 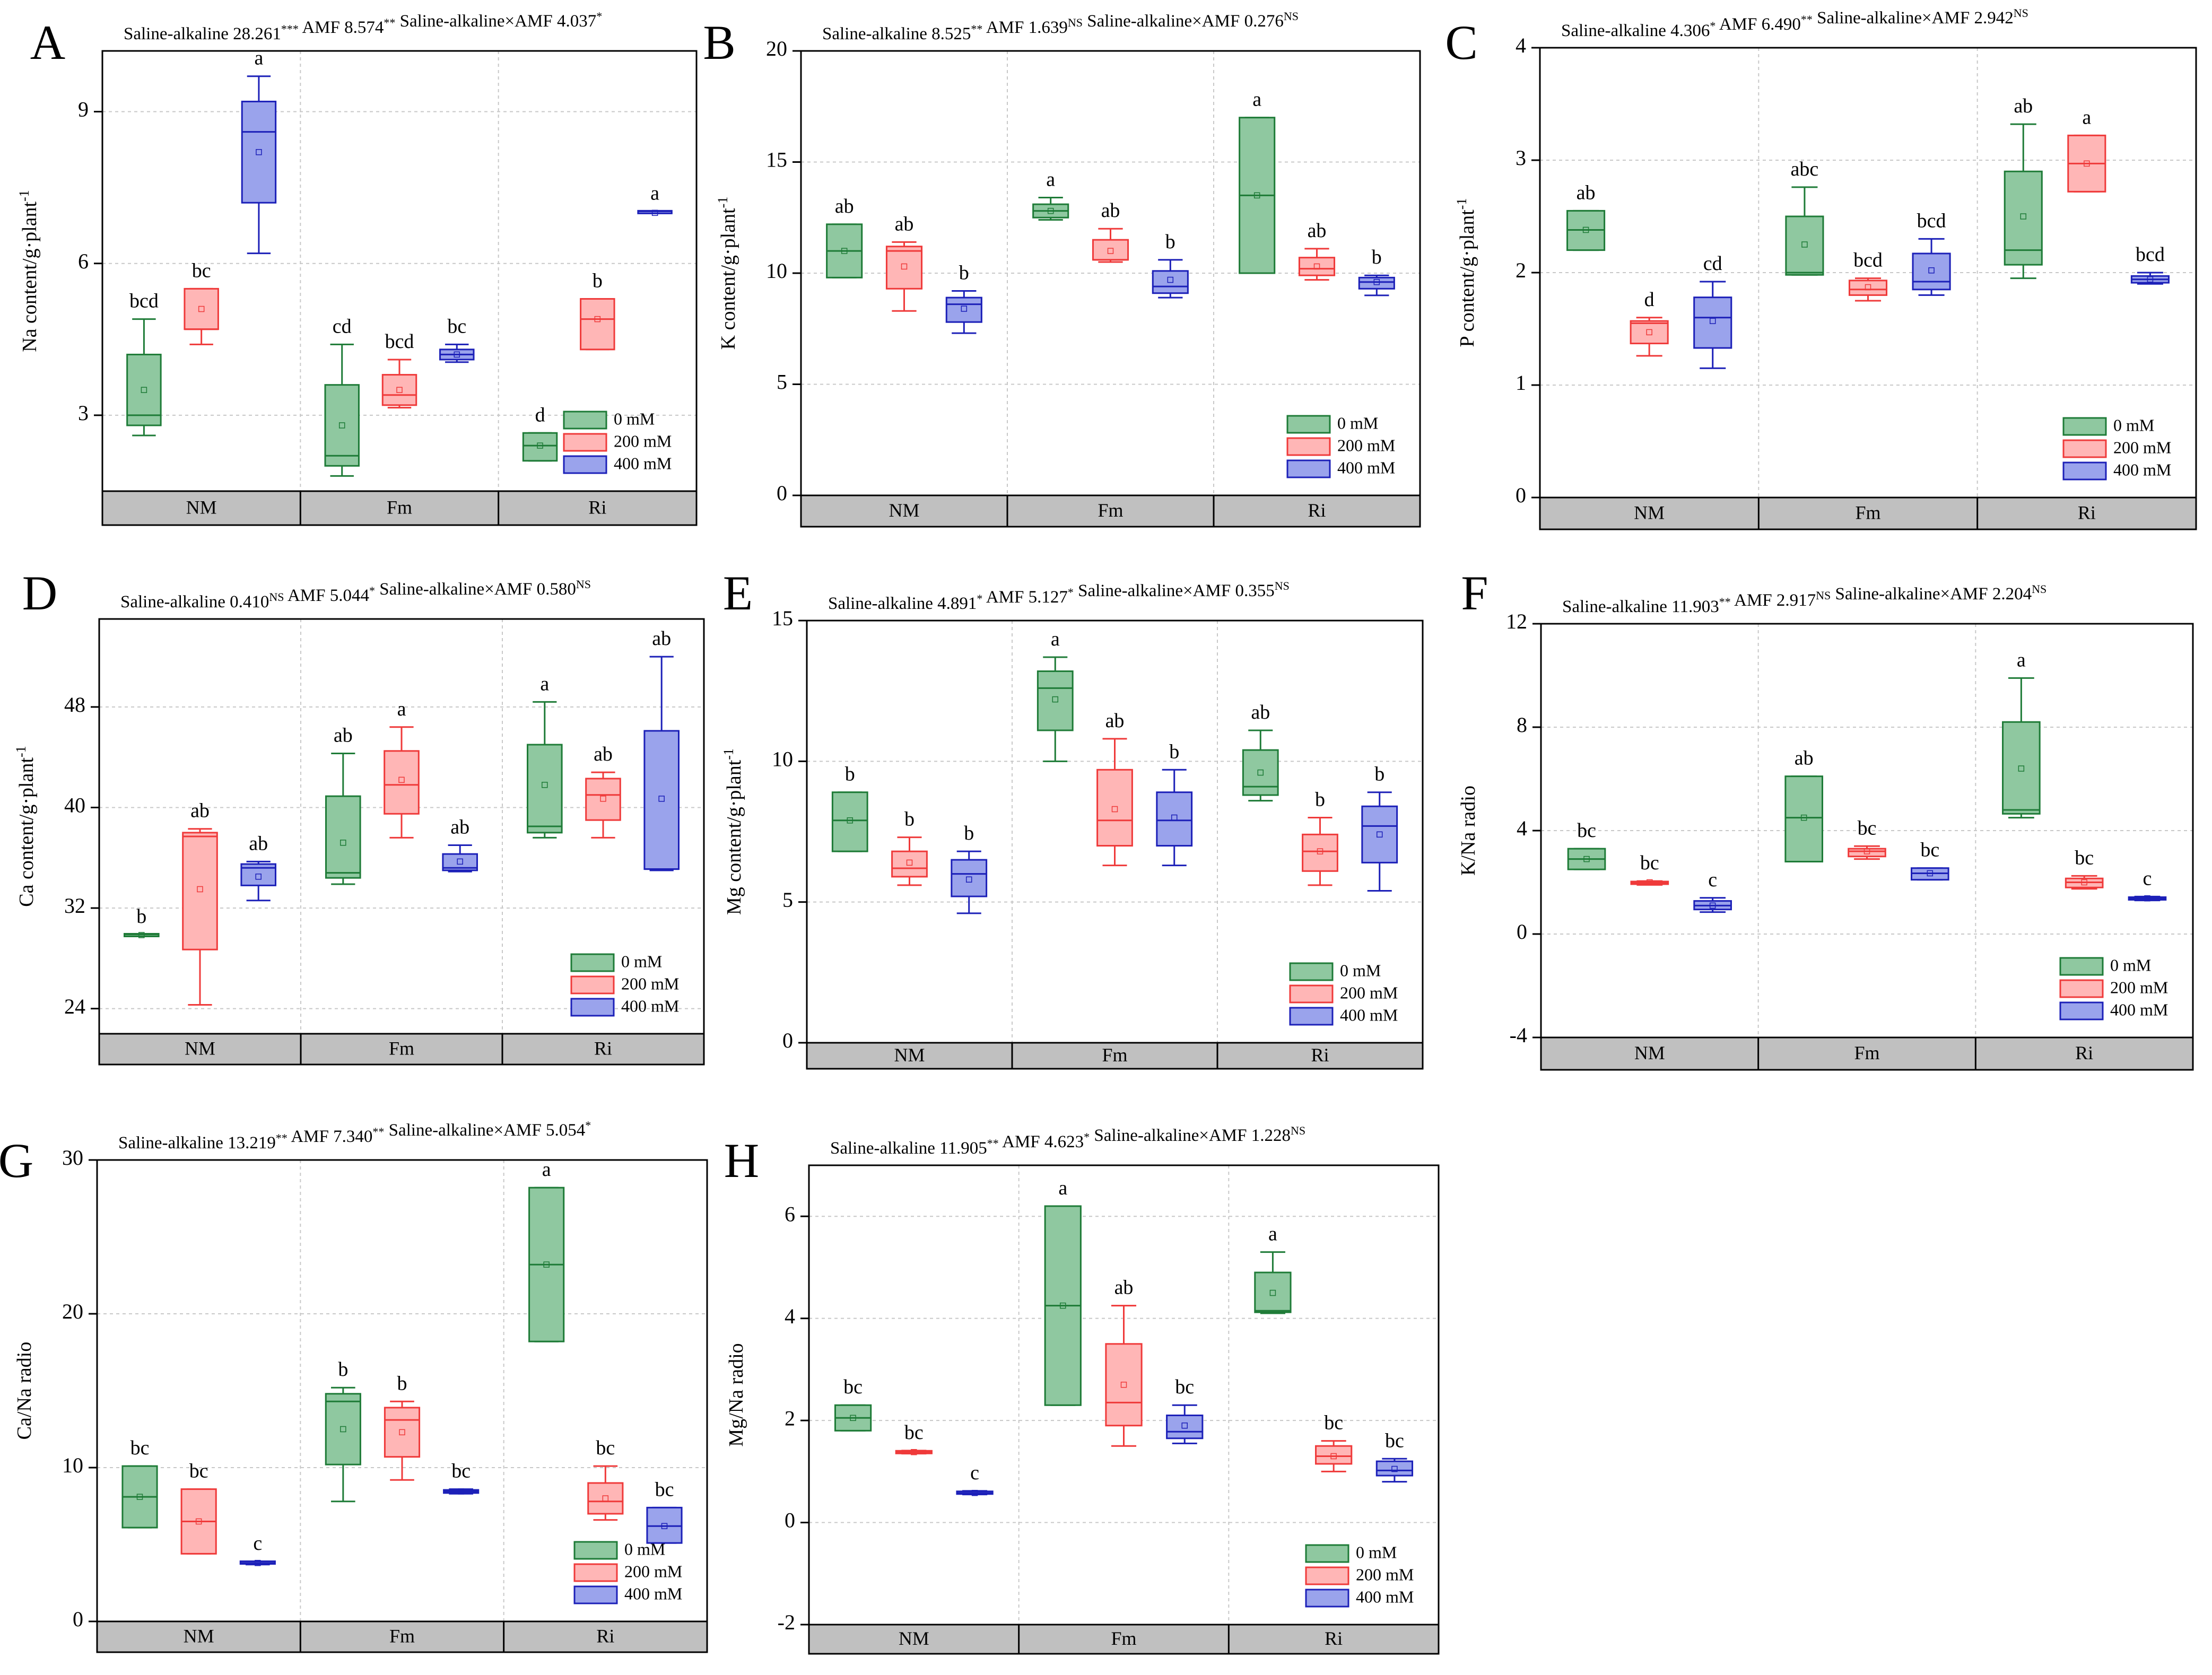 I want to click on box-ri-200mm: bc, so click(x=605, y=1479).